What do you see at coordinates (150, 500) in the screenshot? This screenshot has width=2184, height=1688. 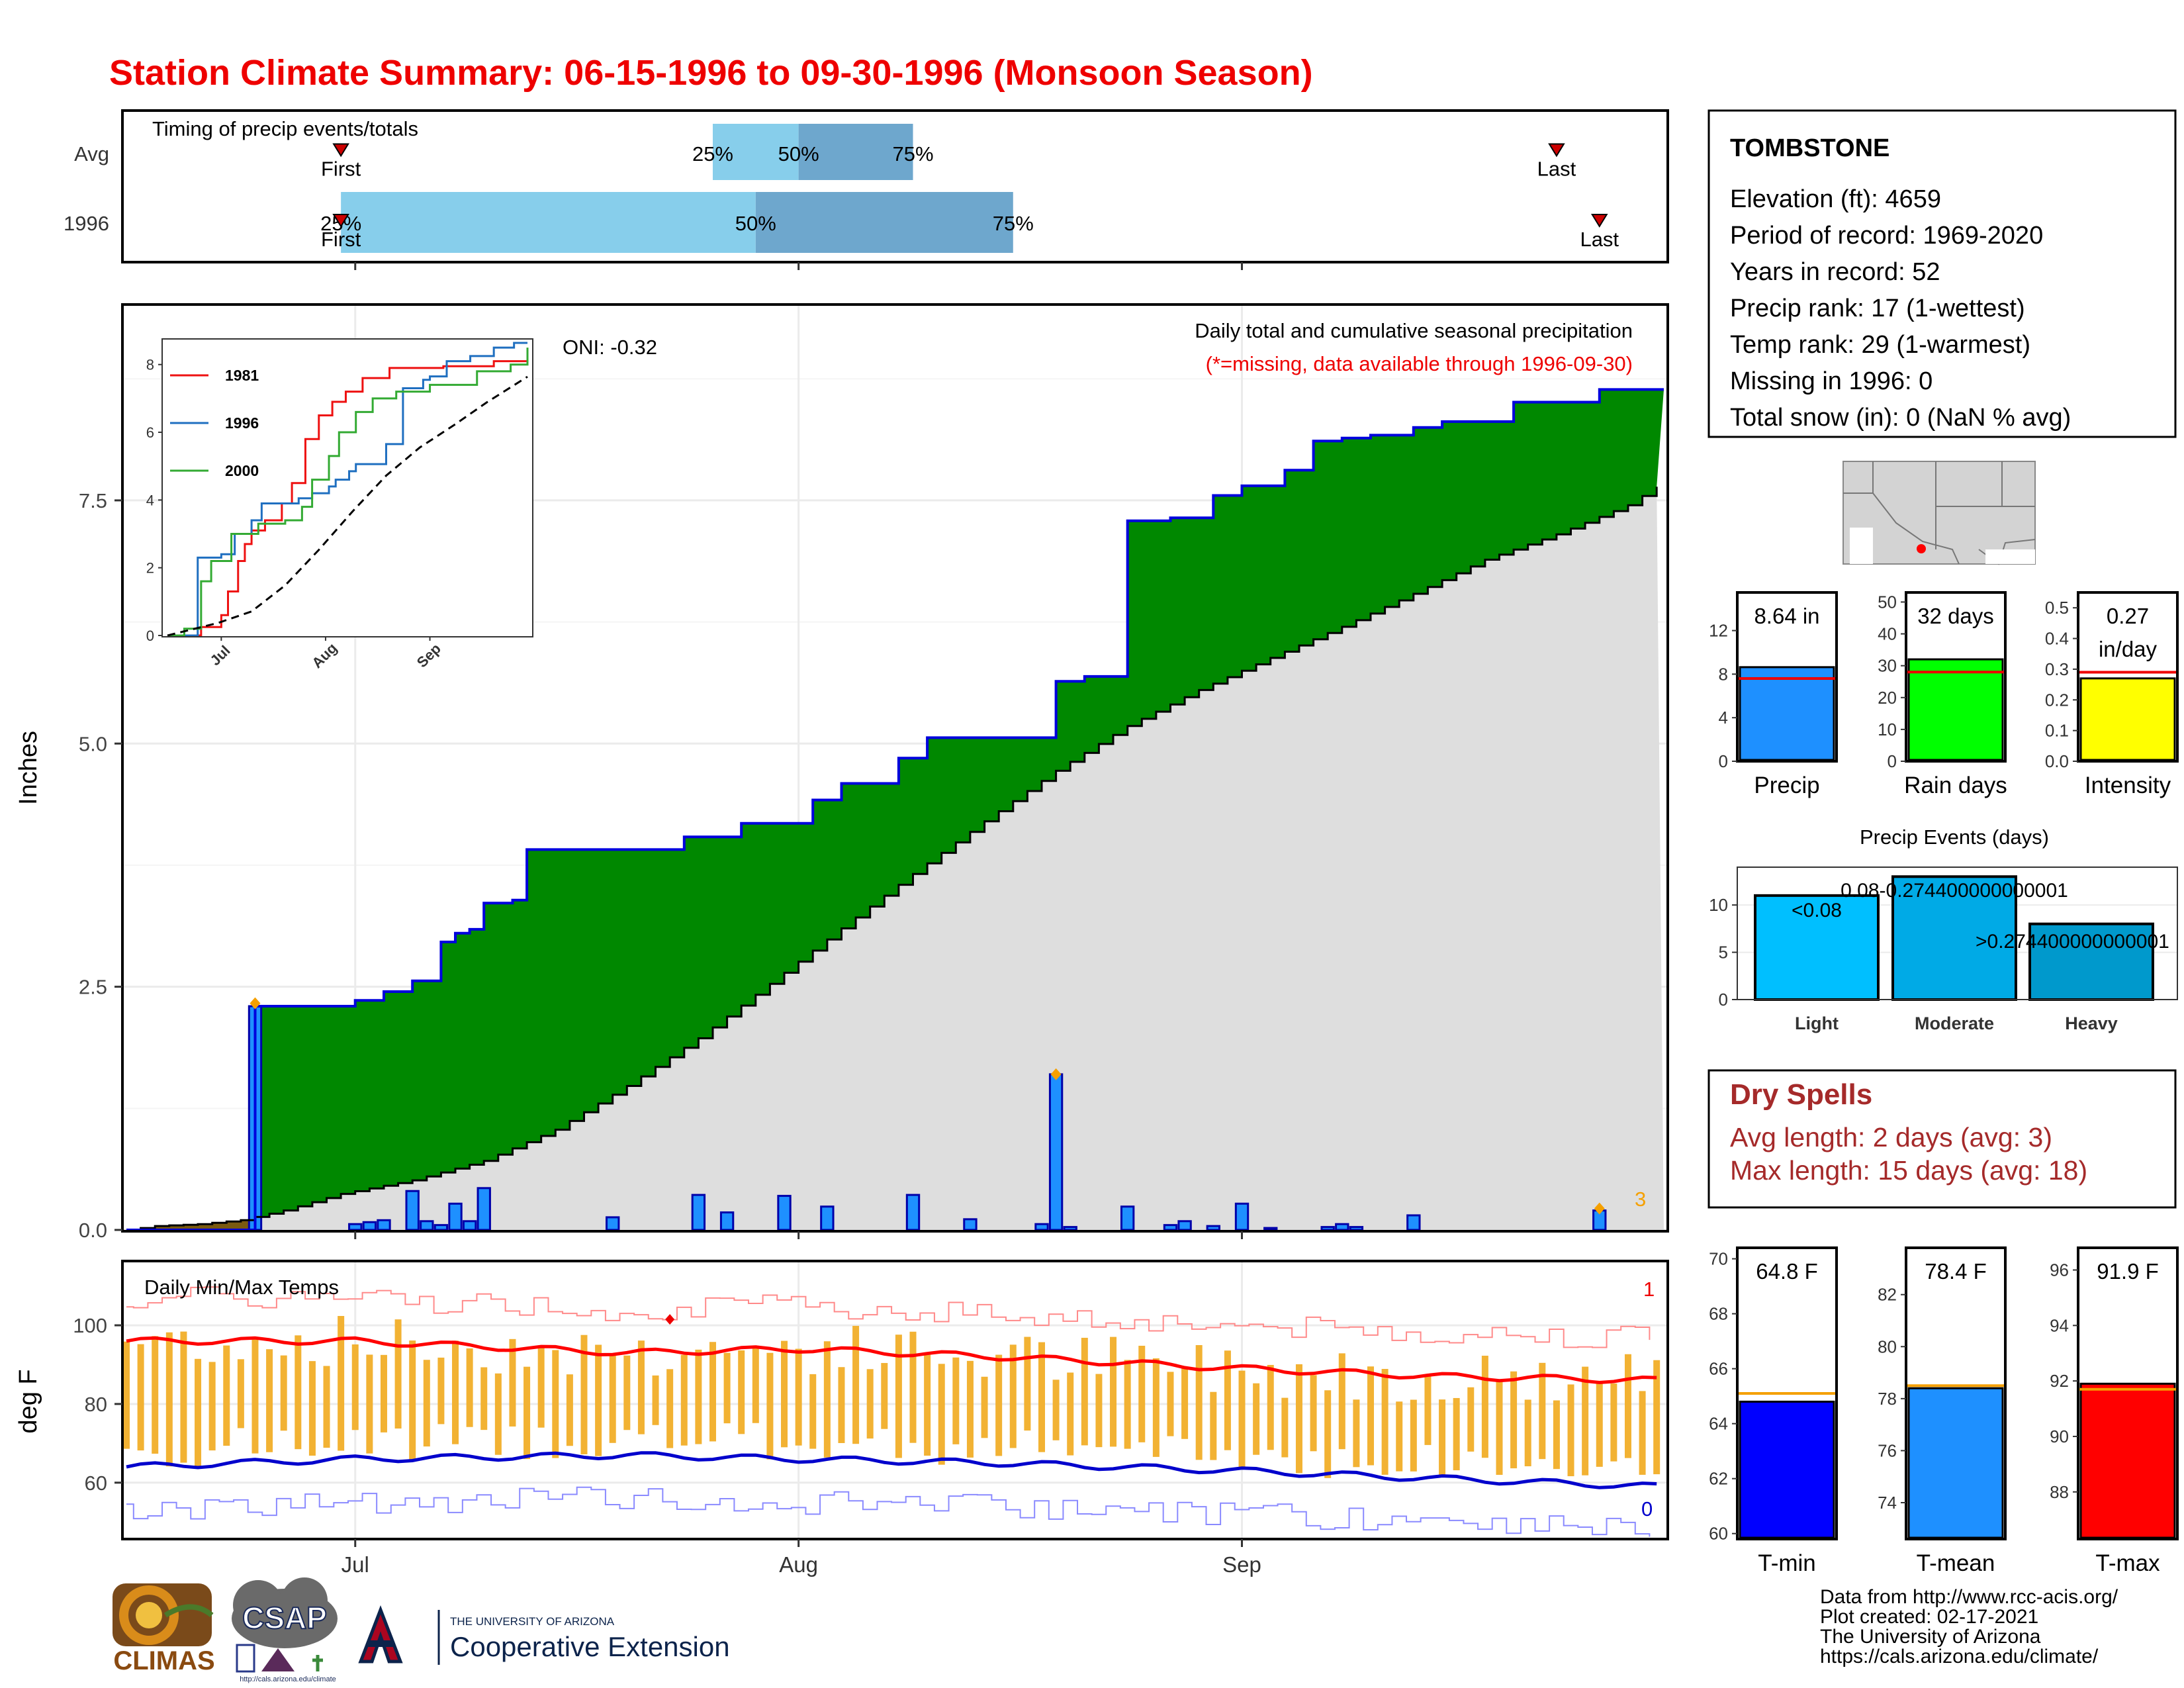 I see `inset-y-tick-label: 4` at bounding box center [150, 500].